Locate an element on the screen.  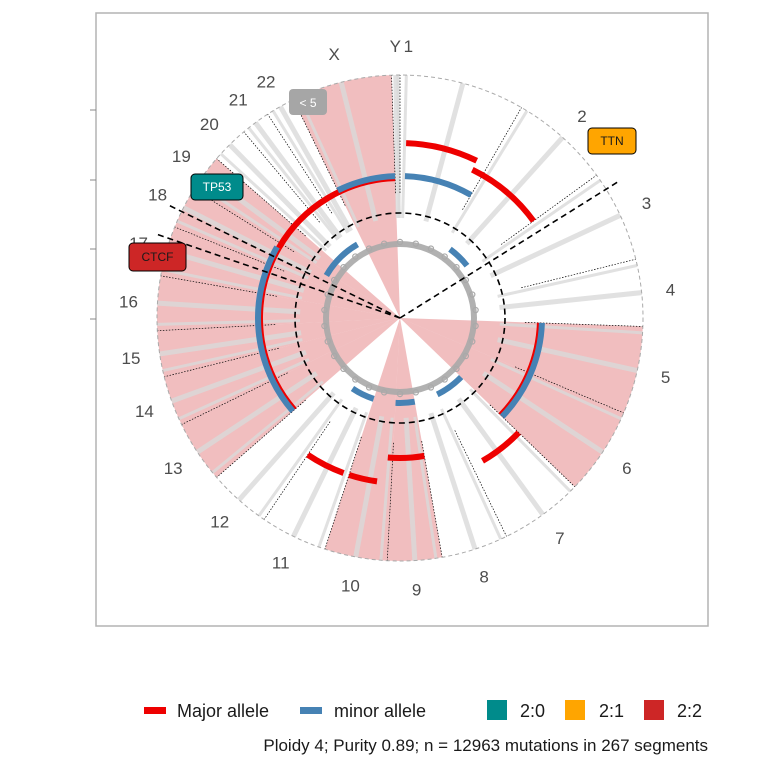
subclonal-tag: < 5 is located at coordinates (308, 102).